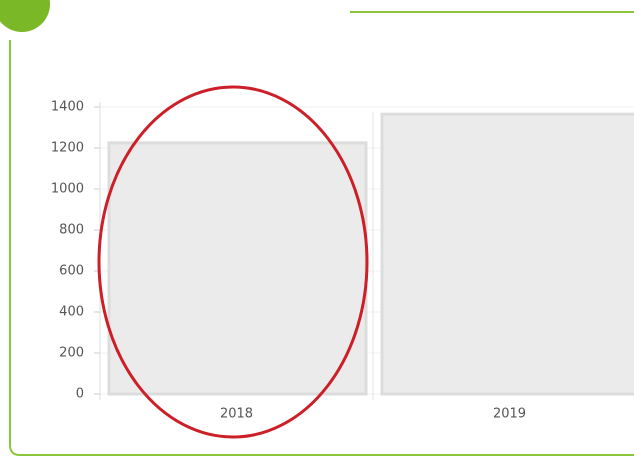 This screenshot has height=457, width=634. Describe the element at coordinates (71, 230) in the screenshot. I see `y-tick-label: 800` at that location.